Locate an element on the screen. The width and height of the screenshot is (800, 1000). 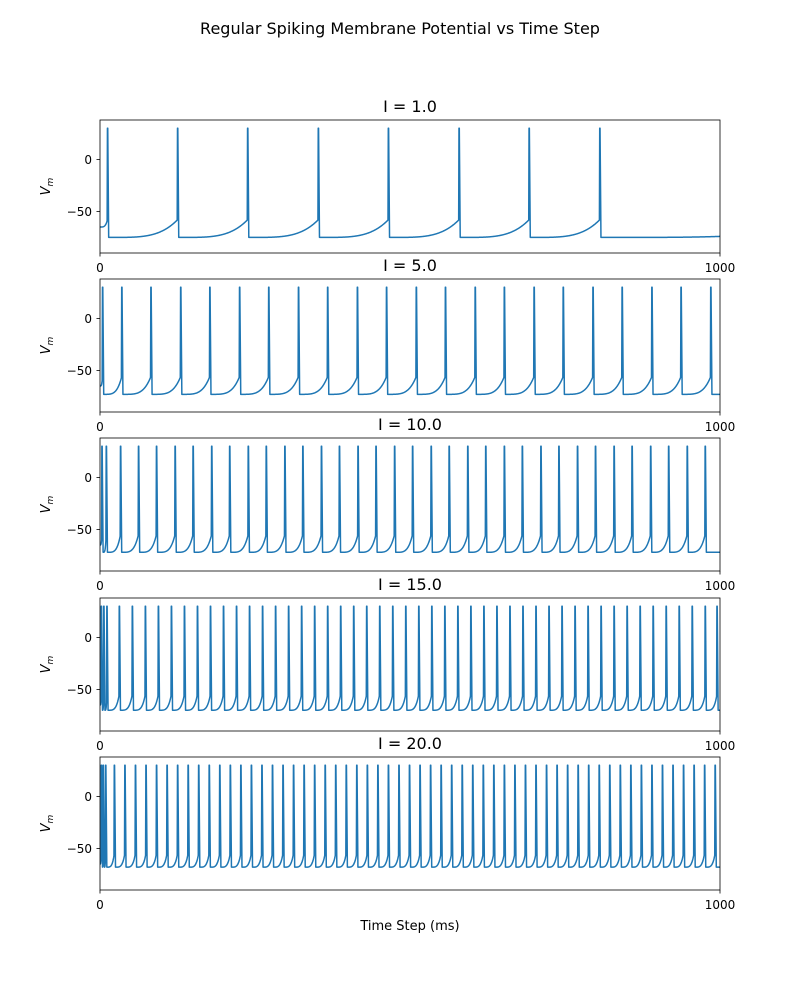
subplot-title: I = 15.0 is located at coordinates (410, 584).